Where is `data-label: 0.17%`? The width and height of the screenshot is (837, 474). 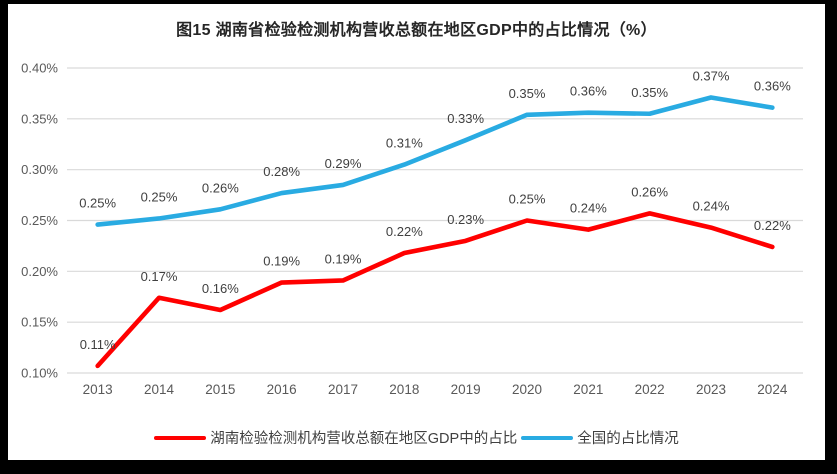 data-label: 0.17% is located at coordinates (159, 276).